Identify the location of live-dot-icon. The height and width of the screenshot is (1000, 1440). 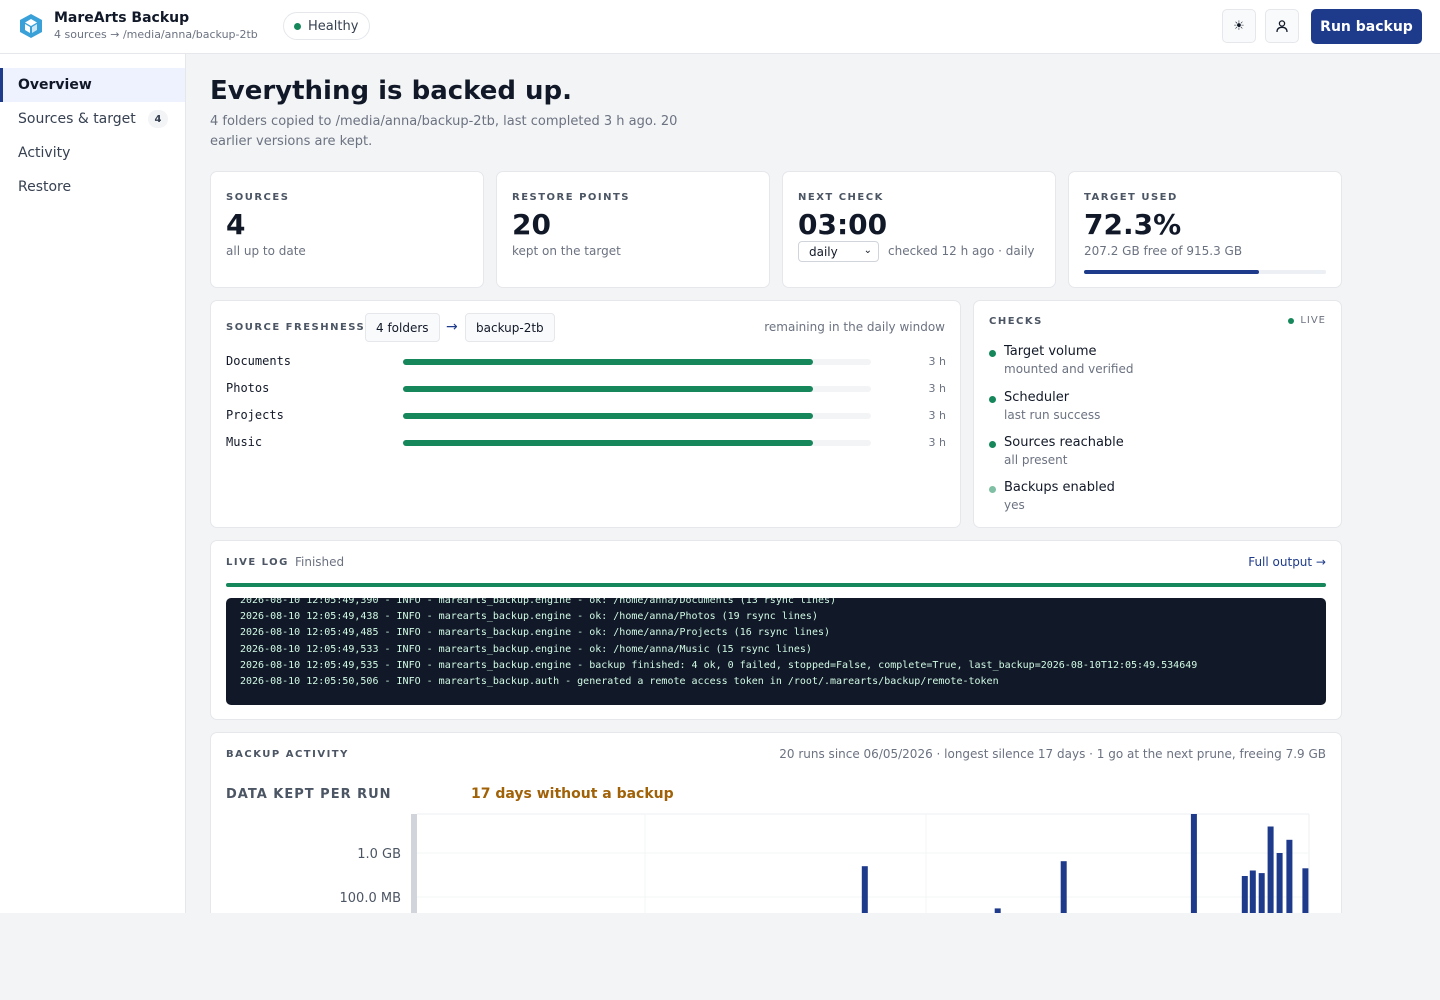
(1291, 320).